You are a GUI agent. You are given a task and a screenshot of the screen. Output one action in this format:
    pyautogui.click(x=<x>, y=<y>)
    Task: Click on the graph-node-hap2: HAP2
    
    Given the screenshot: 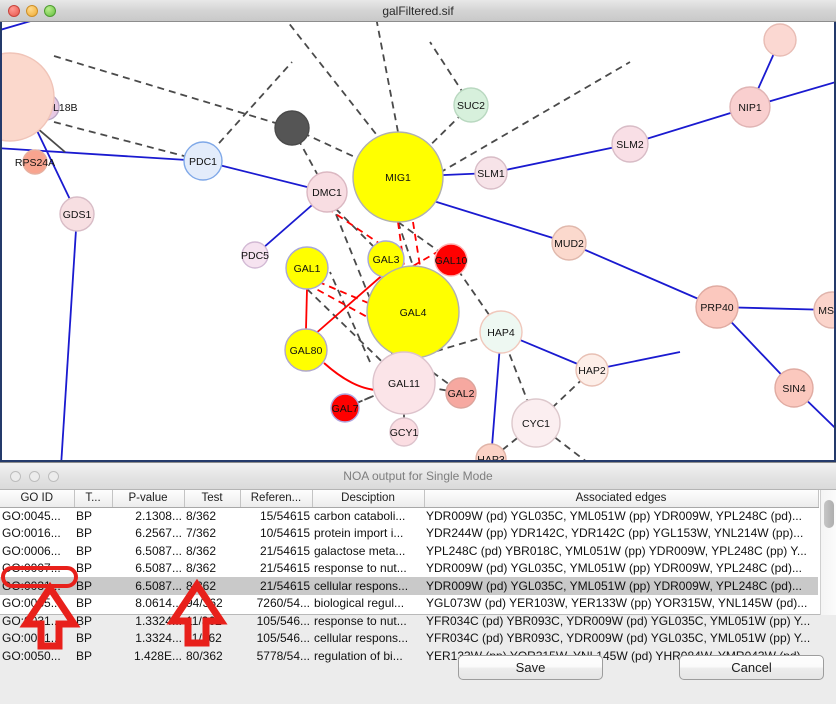 What is the action you would take?
    pyautogui.click(x=592, y=370)
    